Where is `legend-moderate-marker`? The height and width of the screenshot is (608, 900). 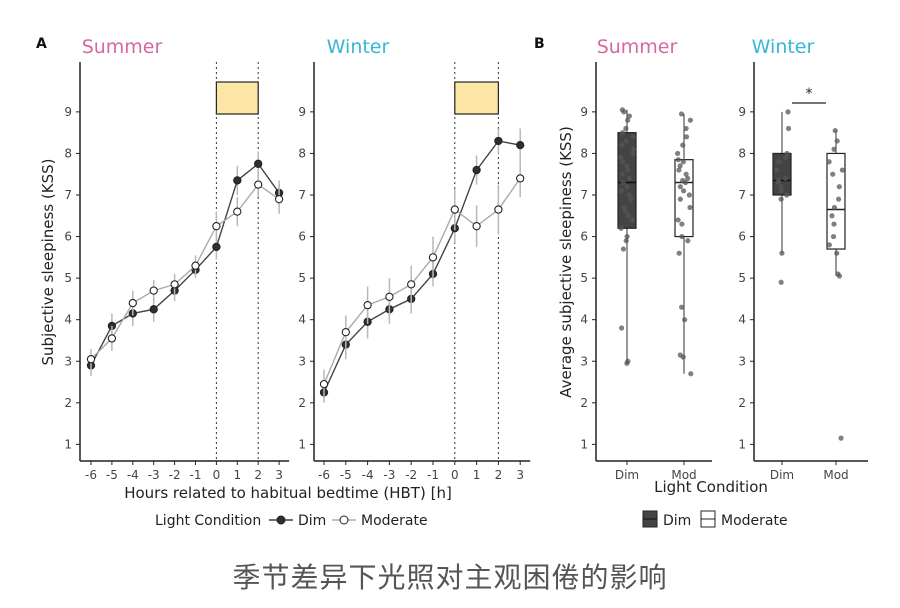 legend-moderate-marker is located at coordinates (344, 520).